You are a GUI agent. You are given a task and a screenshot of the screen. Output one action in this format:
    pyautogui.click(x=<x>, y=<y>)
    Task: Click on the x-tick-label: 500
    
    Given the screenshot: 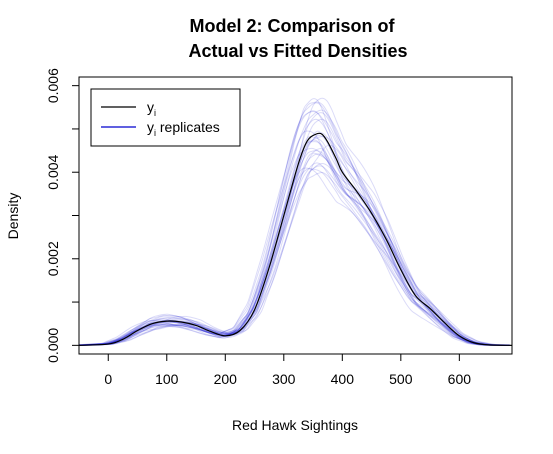 What is the action you would take?
    pyautogui.click(x=401, y=379)
    